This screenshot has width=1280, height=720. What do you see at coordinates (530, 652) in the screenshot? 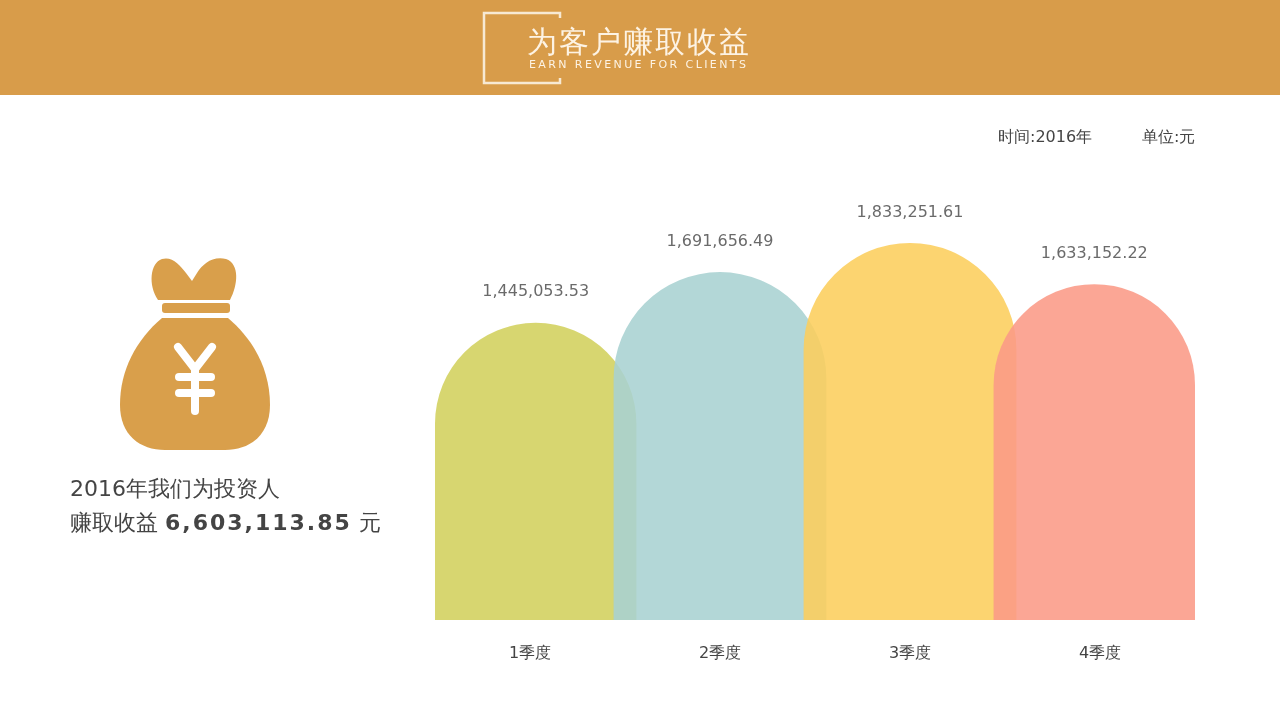
I see `x-tick-label: 1季度` at bounding box center [530, 652].